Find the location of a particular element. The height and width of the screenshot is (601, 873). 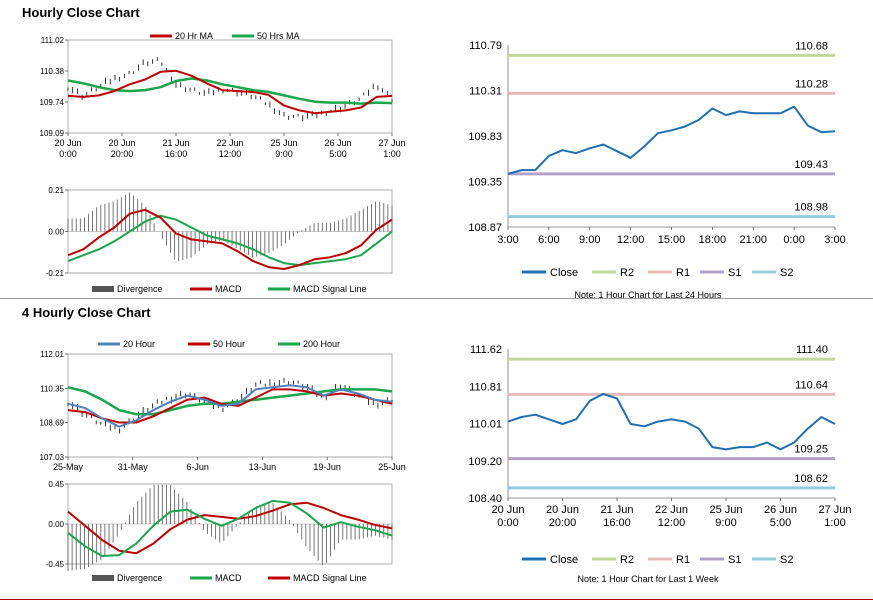

four-hourly-levels-close-line is located at coordinates (671, 421).